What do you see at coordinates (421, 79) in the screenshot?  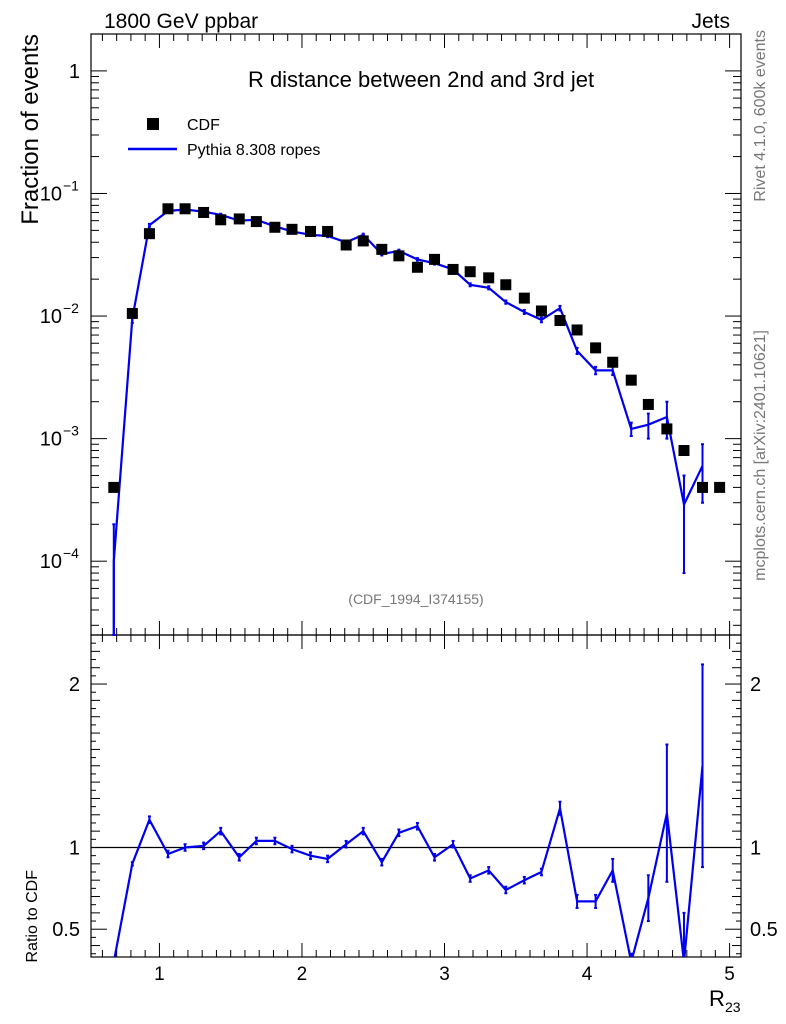 I see `chart-title: R distance between 2nd and 3rd jet` at bounding box center [421, 79].